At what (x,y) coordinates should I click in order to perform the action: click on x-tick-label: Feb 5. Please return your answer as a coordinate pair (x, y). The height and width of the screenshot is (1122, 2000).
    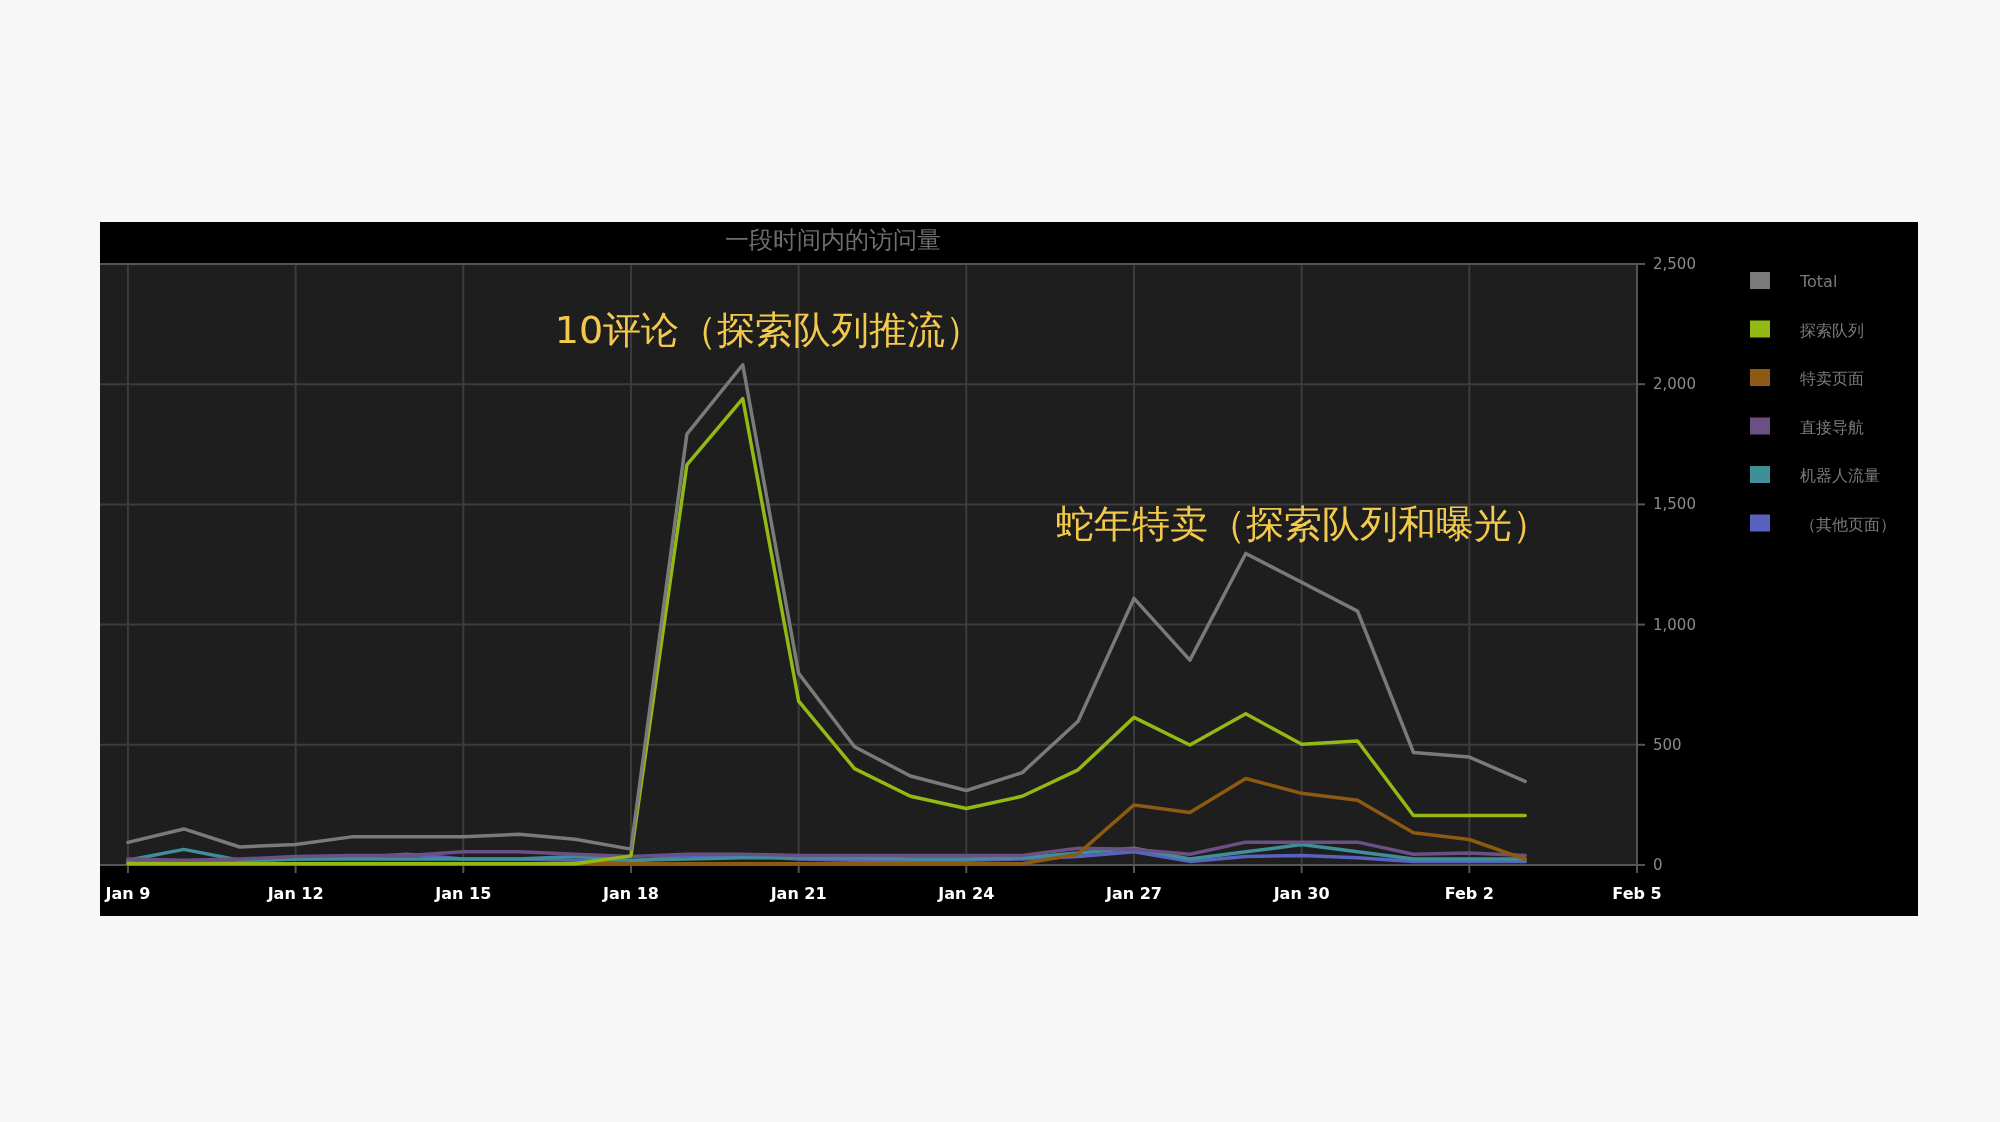
    Looking at the image, I should click on (1637, 893).